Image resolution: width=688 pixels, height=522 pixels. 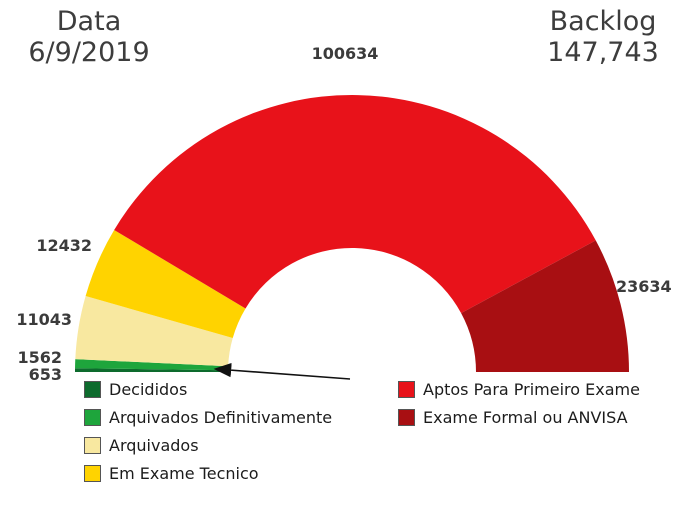 What do you see at coordinates (644, 286) in the screenshot?
I see `value-label-exame-formal-ou-anvisa: 23634` at bounding box center [644, 286].